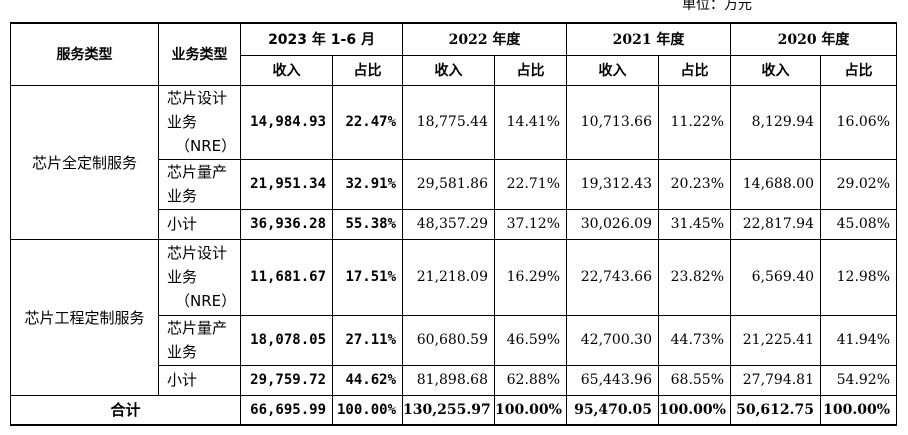  What do you see at coordinates (613, 224) in the screenshot?
I see `value-cell: 30,026.09` at bounding box center [613, 224].